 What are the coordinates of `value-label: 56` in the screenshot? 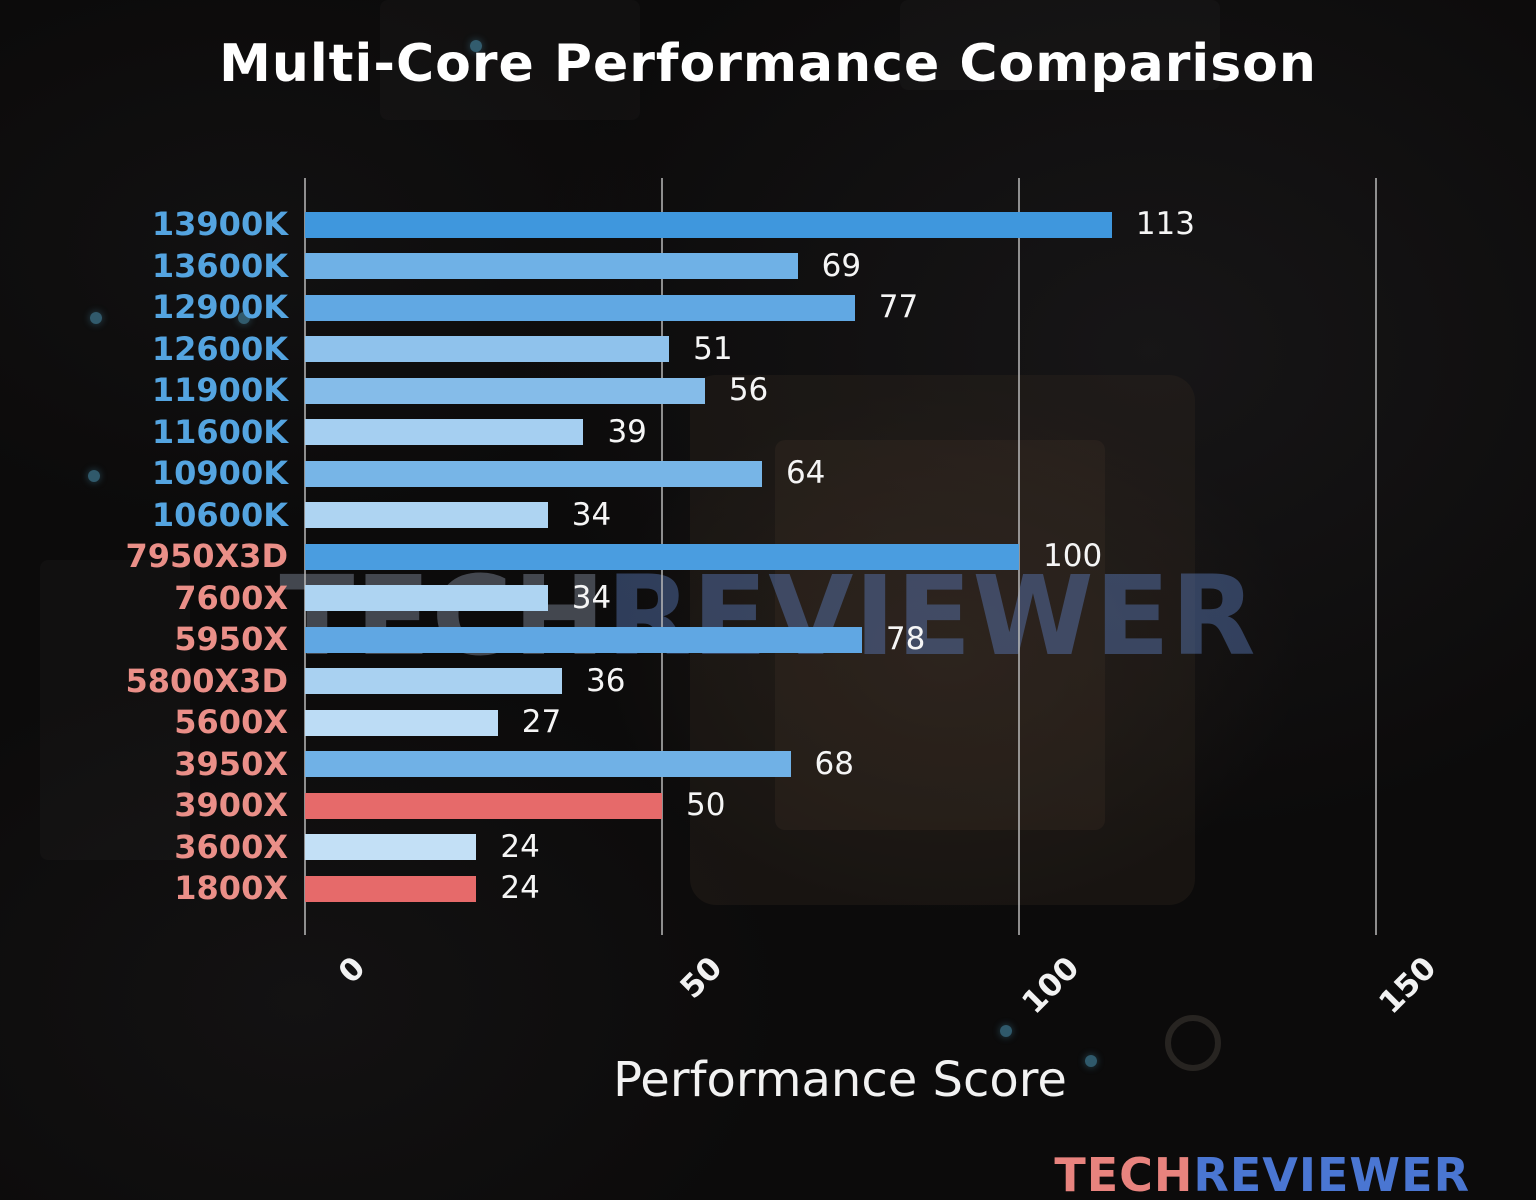 It's located at (748, 390).